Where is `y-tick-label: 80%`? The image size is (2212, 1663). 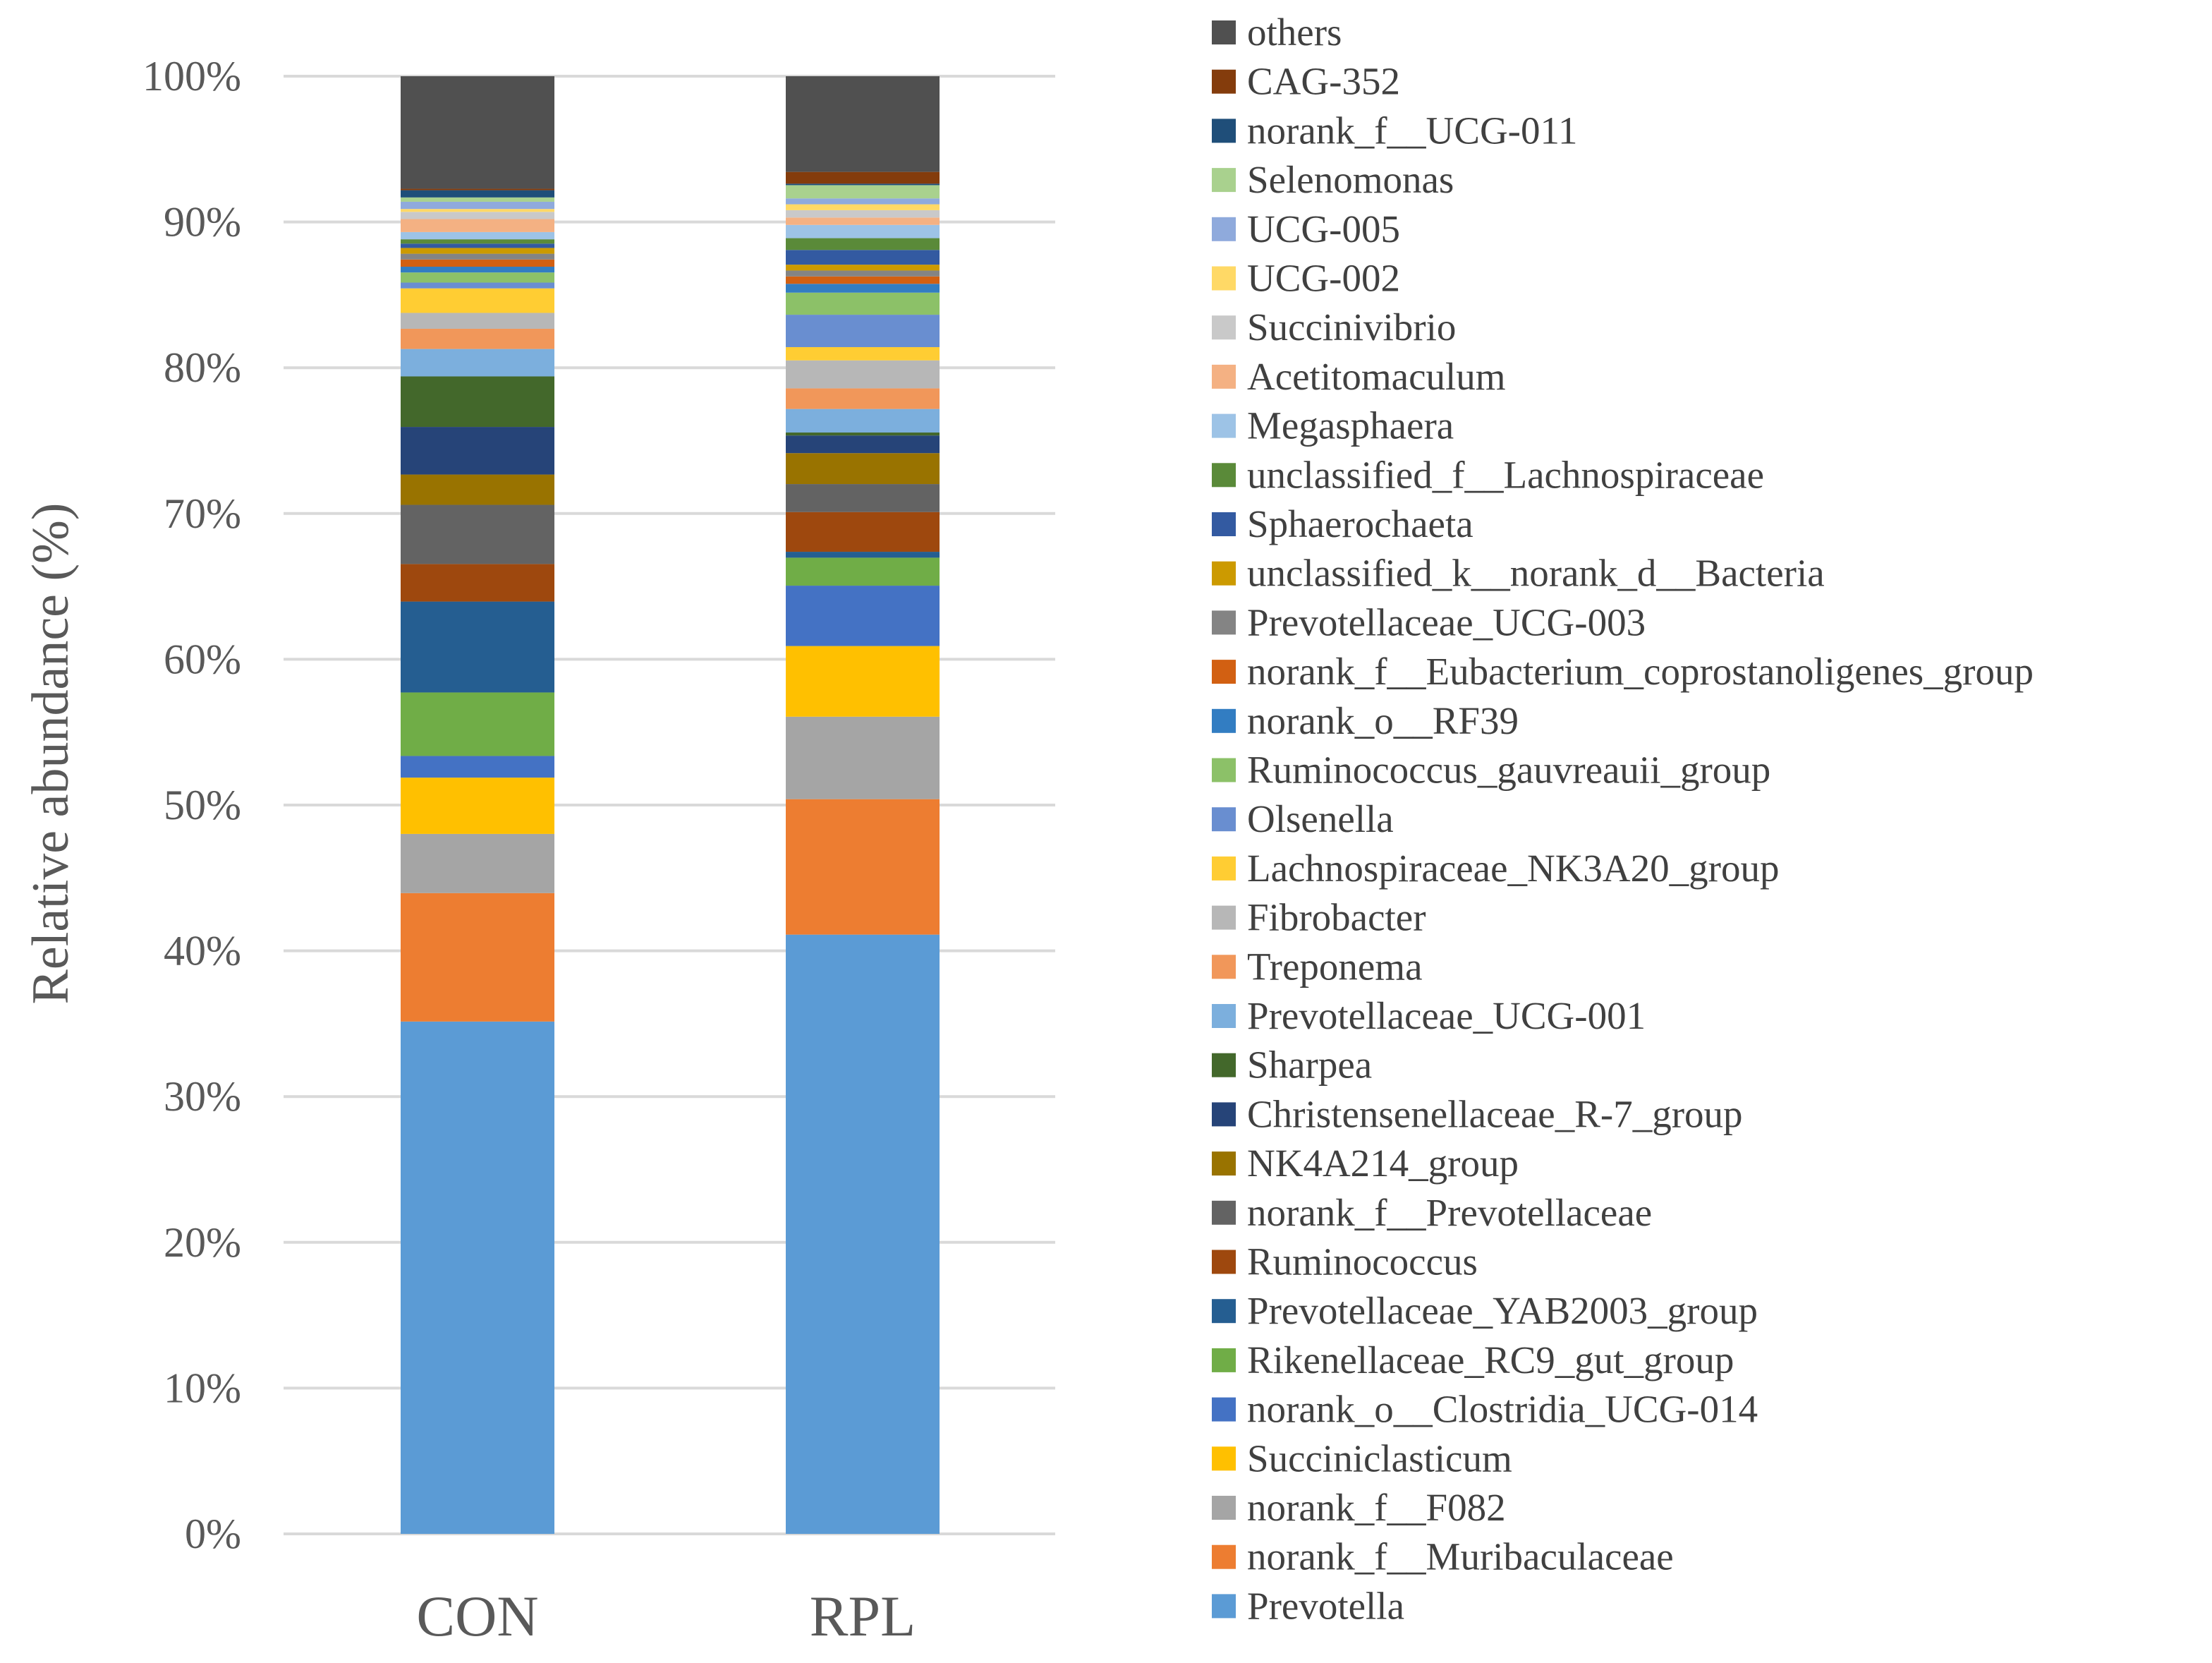 y-tick-label: 80% is located at coordinates (203, 368).